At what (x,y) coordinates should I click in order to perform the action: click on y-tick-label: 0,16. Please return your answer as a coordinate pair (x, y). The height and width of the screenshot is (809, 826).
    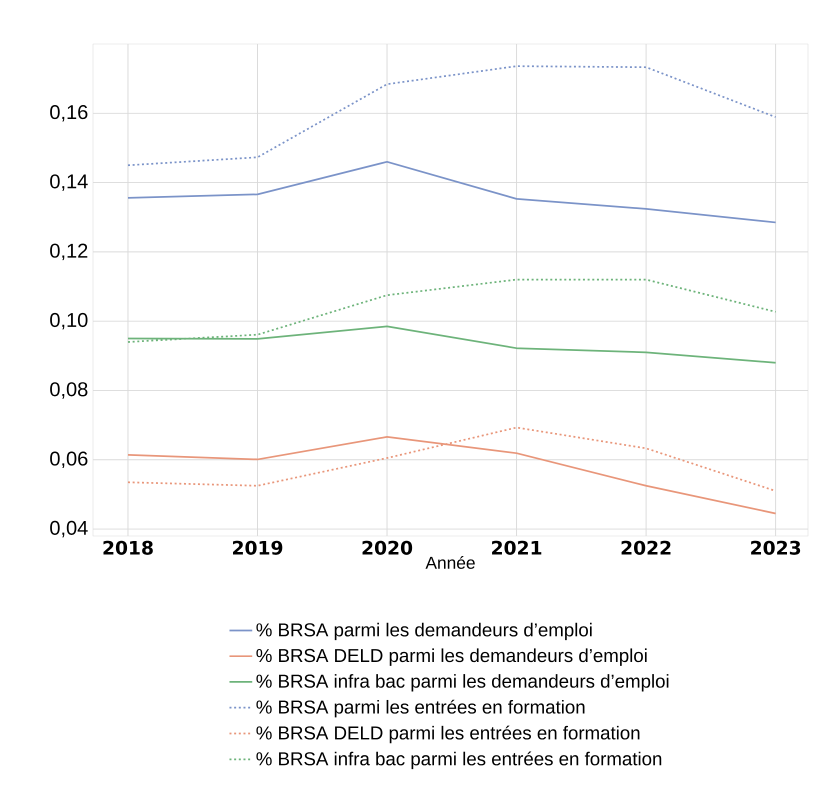
    Looking at the image, I should click on (69, 113).